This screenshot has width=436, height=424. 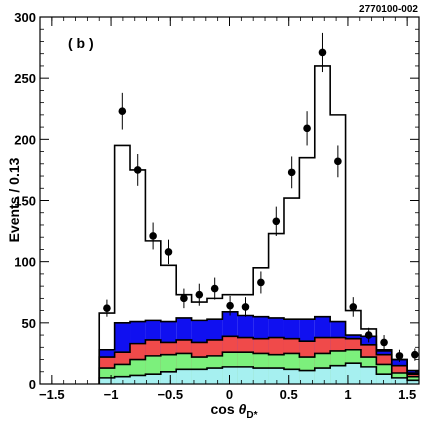 What do you see at coordinates (225, 409) in the screenshot?
I see `x-axis-title-main: cos` at bounding box center [225, 409].